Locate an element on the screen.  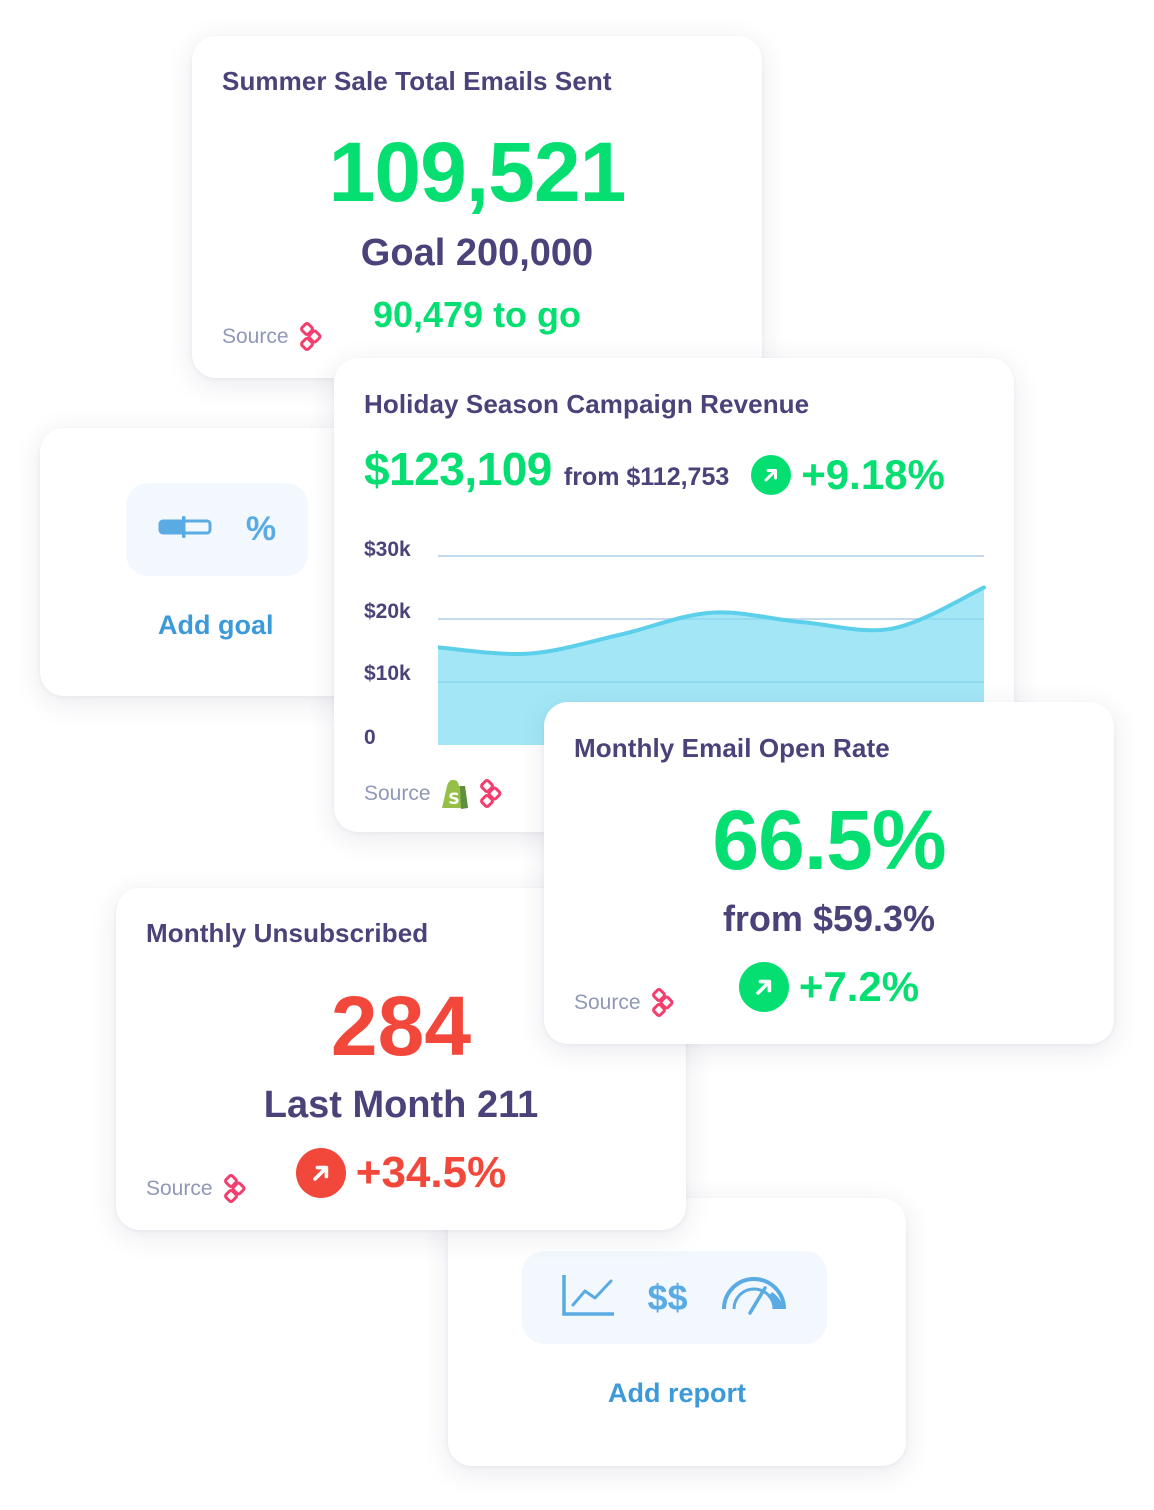
open-rate-change-value: +7.2% is located at coordinates (859, 986).